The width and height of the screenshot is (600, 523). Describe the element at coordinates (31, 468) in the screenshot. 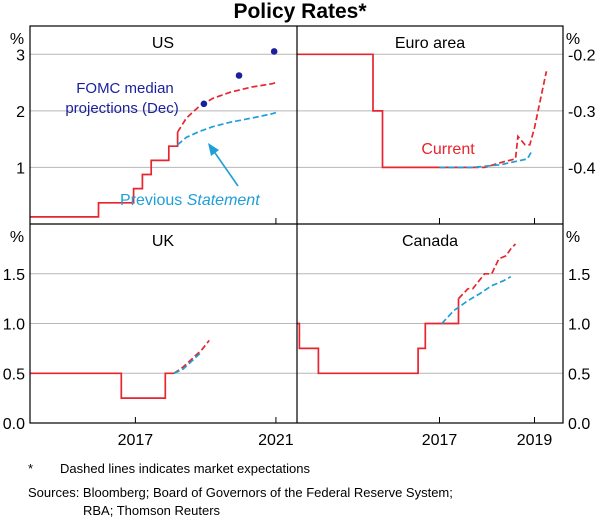

I see `footnote-marker: *` at that location.